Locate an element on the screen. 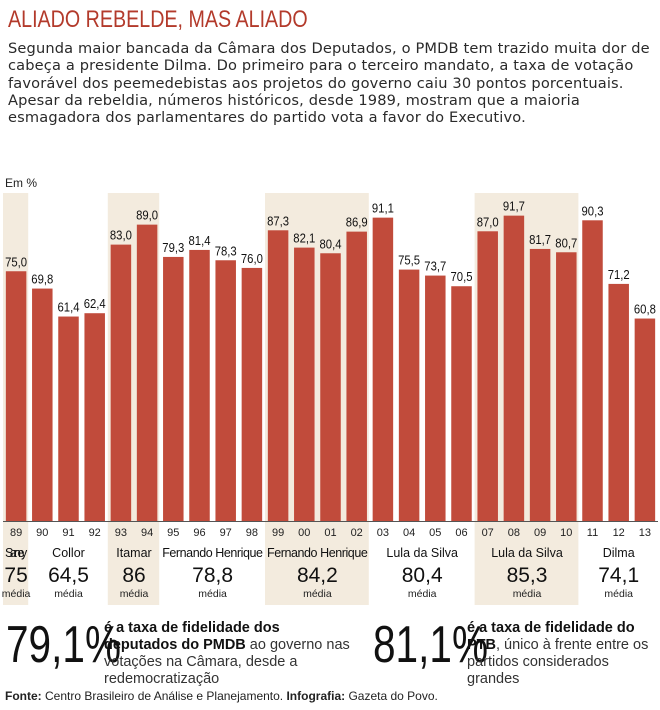  value-label: 79,3 is located at coordinates (173, 248).